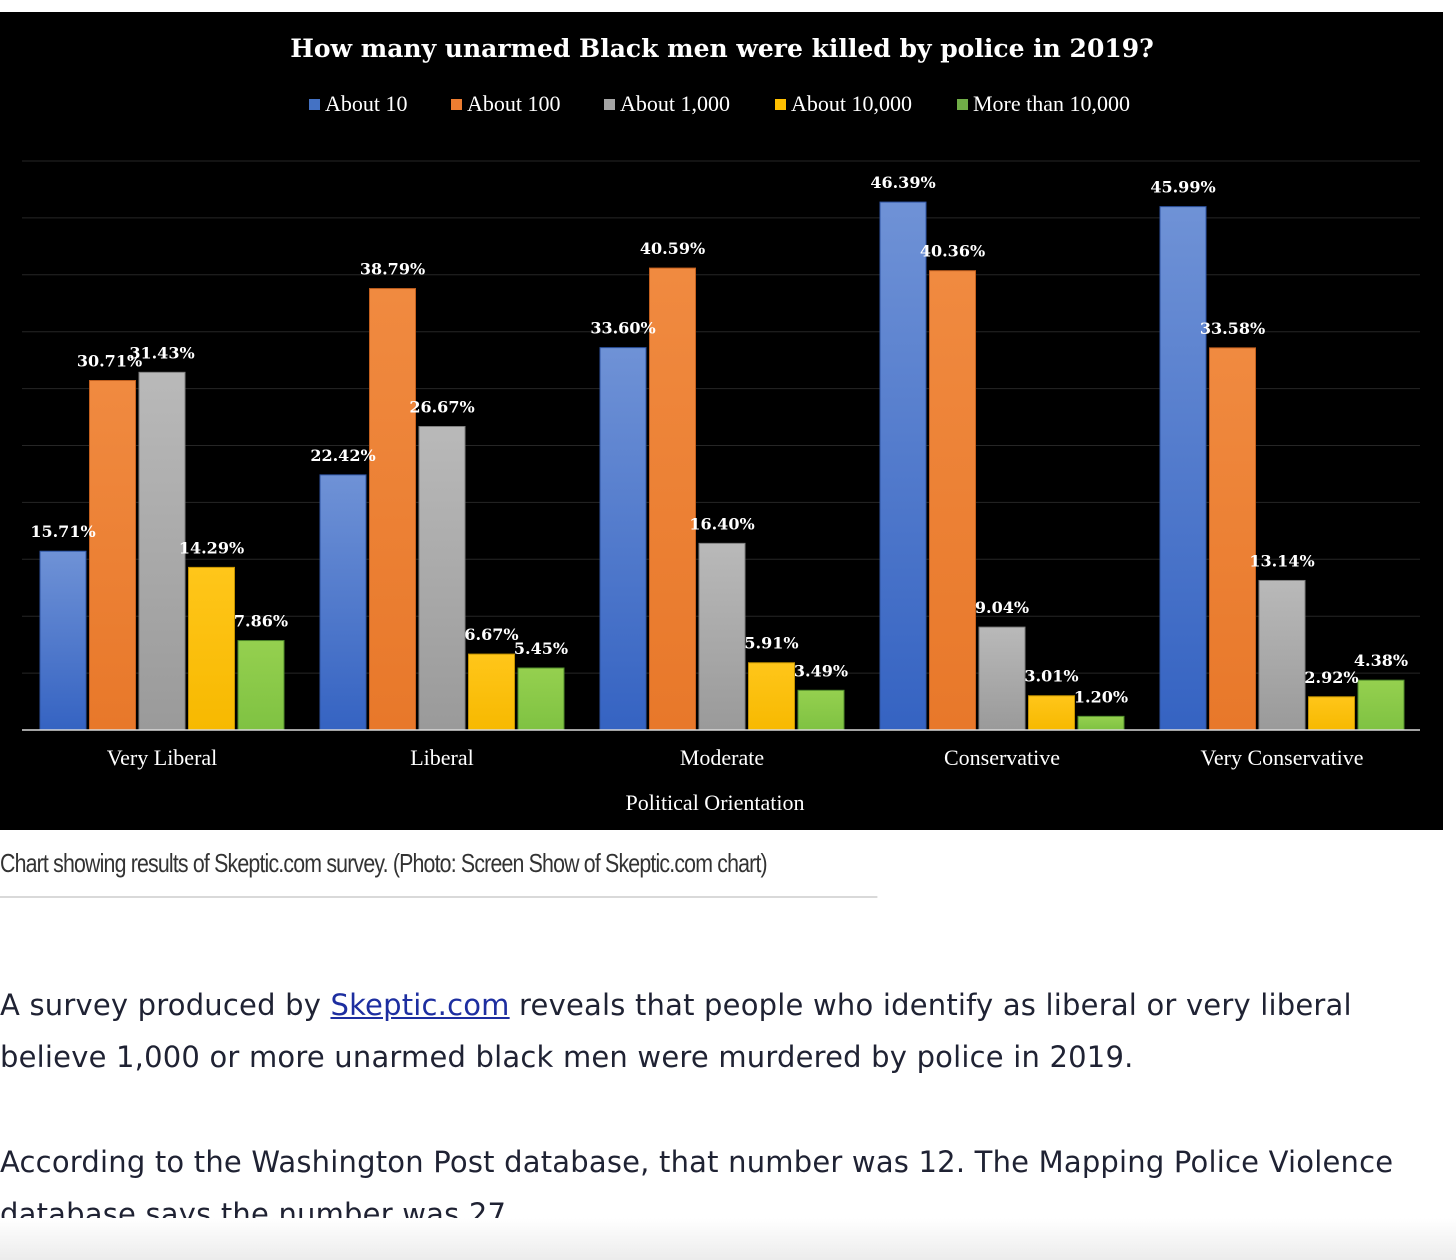 This screenshot has height=1260, width=1456. Describe the element at coordinates (622, 328) in the screenshot. I see `data-label: 33.60%` at that location.